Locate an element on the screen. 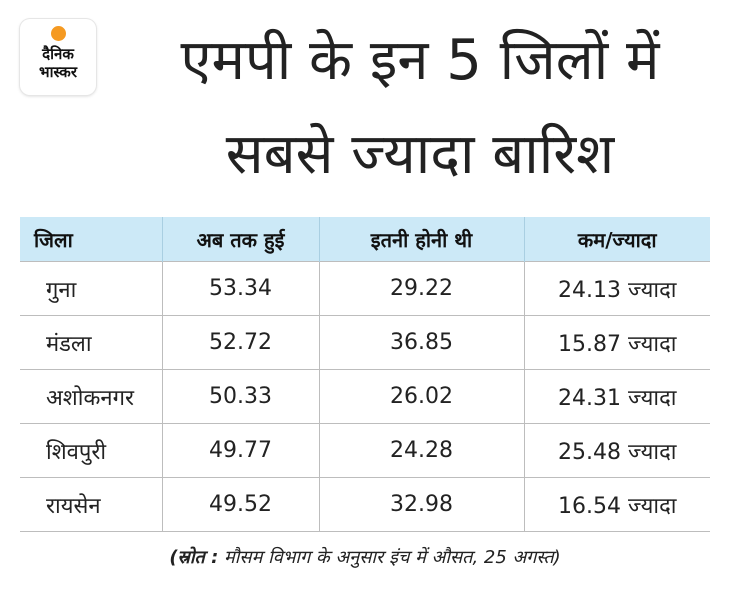  page-title-line2: सबसे ज्यादा बारिश is located at coordinates (420, 154).